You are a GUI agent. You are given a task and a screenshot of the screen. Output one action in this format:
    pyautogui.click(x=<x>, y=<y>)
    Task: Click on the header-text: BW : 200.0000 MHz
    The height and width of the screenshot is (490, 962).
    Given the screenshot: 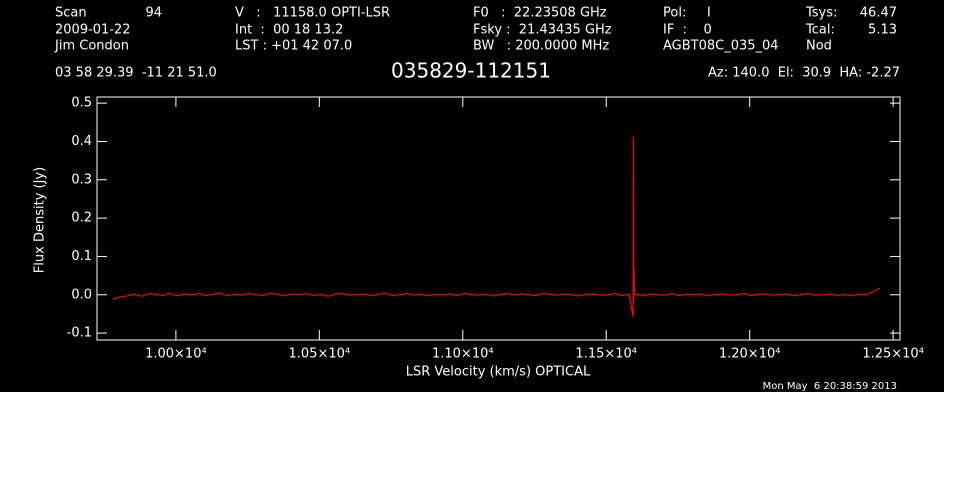 What is the action you would take?
    pyautogui.click(x=541, y=46)
    